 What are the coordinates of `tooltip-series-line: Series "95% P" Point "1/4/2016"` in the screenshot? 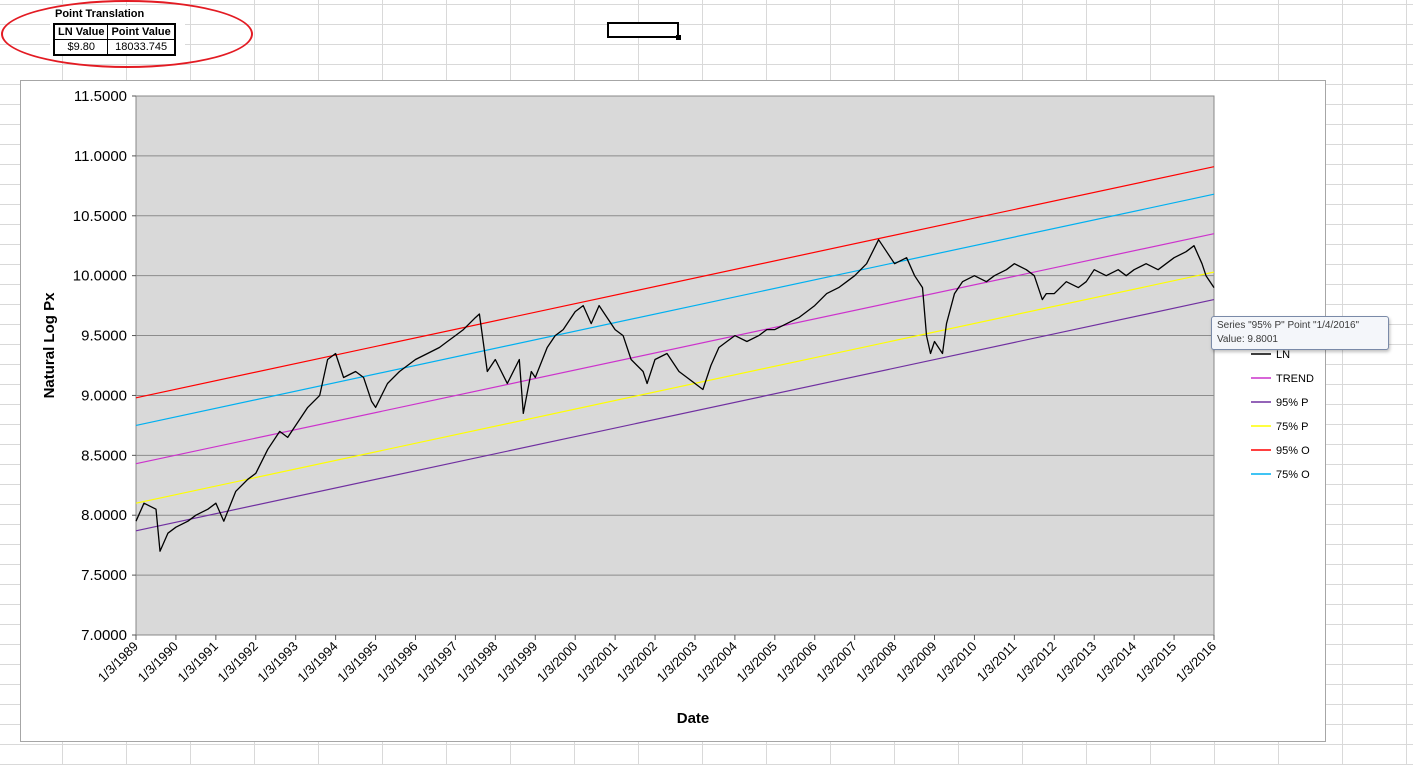 It's located at (1288, 325).